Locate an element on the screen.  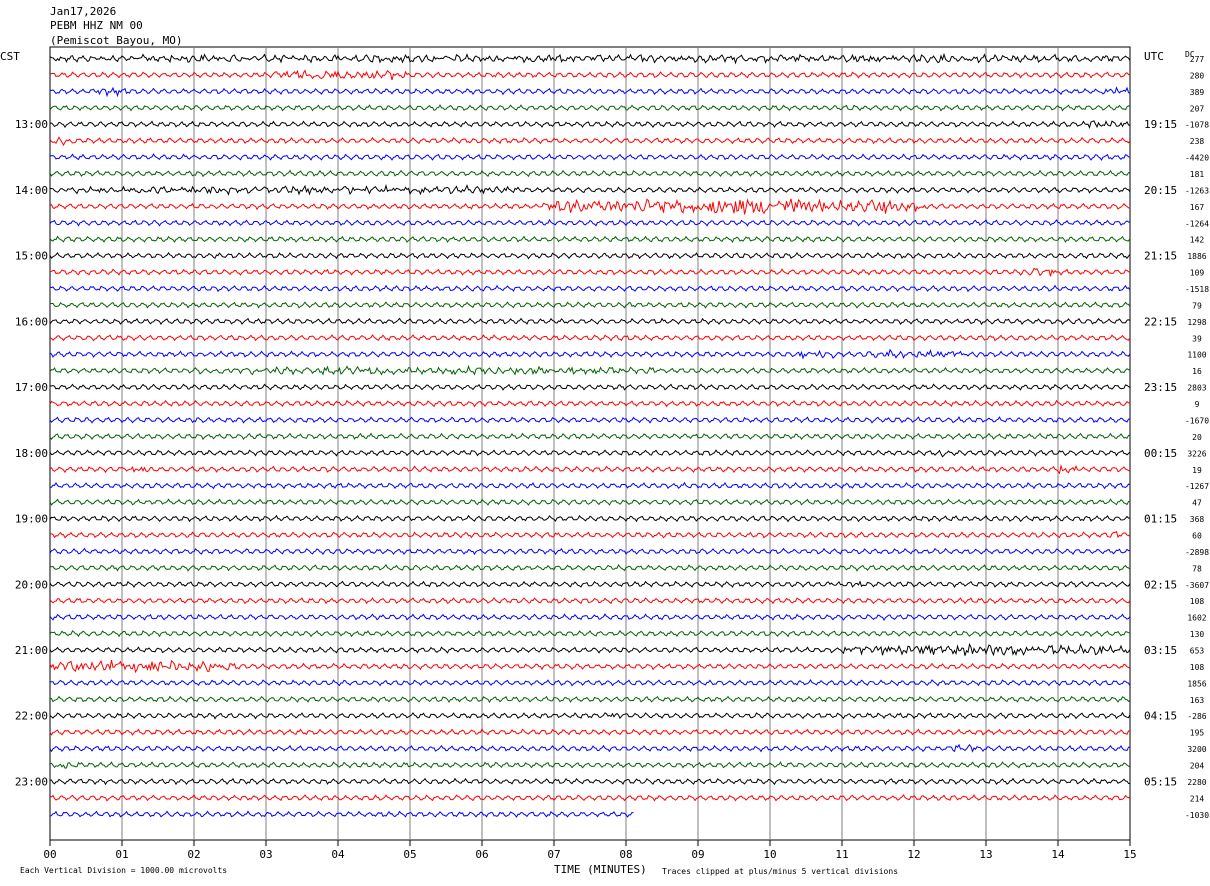
dc-offset-value: 109 is located at coordinates (1197, 273).